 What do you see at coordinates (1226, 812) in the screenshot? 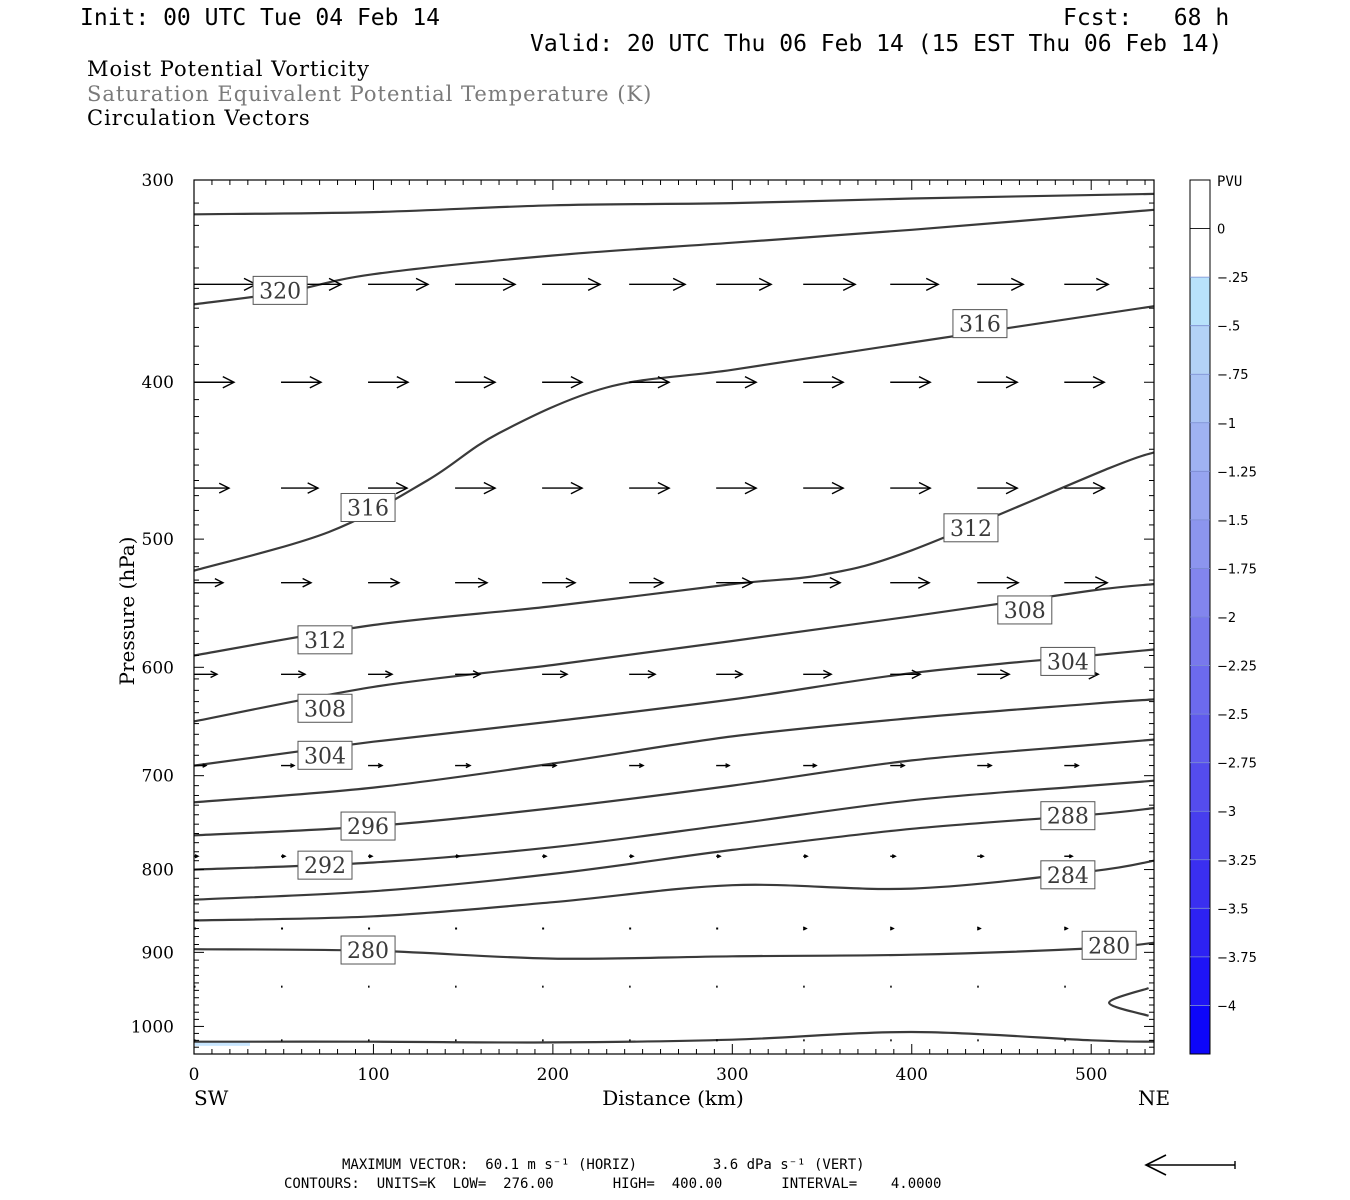
I see `legend-level-label: −3` at bounding box center [1226, 812].